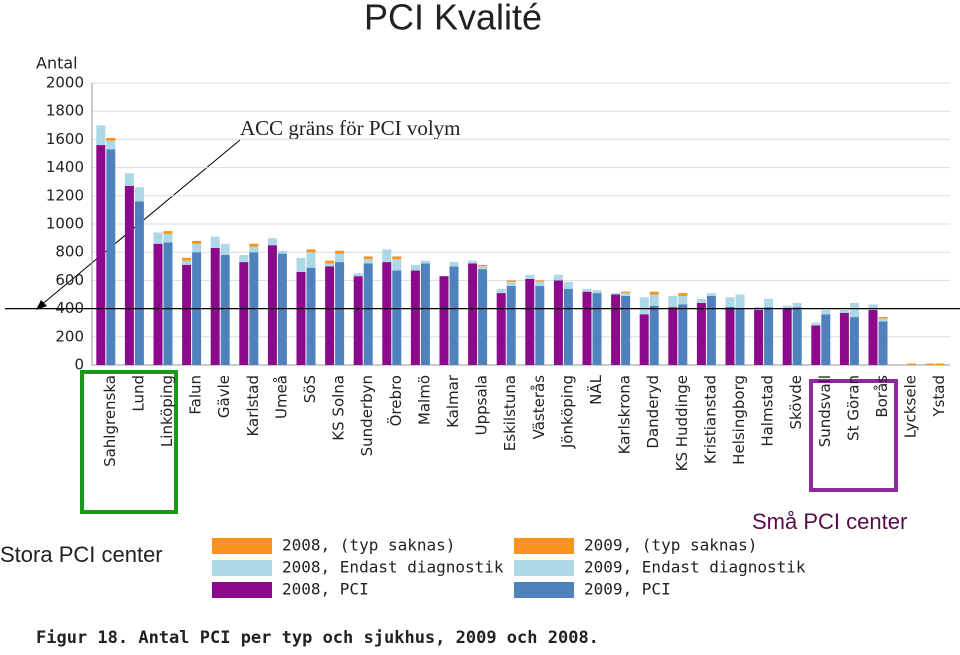  What do you see at coordinates (670, 545) in the screenshot?
I see `legend-label: 2009, (typ saknas)` at bounding box center [670, 545].